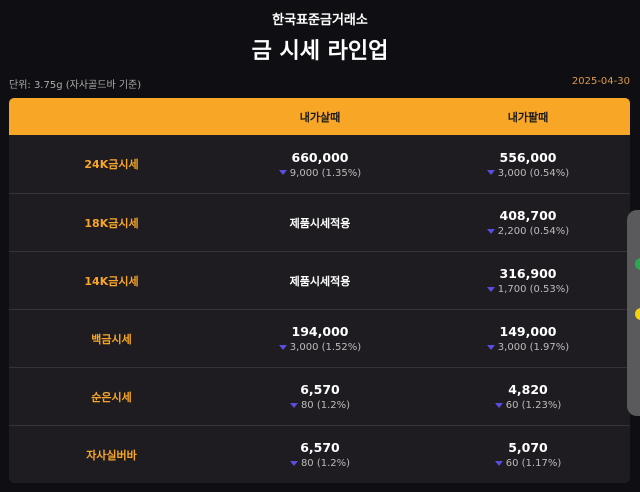  What do you see at coordinates (533, 347) in the screenshot?
I see `change-text: 3,000 (1.97%)` at bounding box center [533, 347].